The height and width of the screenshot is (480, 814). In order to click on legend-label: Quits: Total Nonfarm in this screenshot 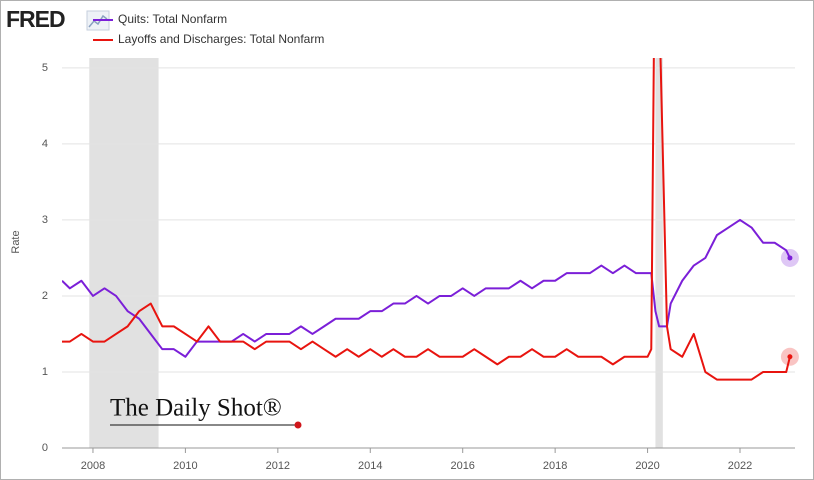, I will do `click(172, 19)`.